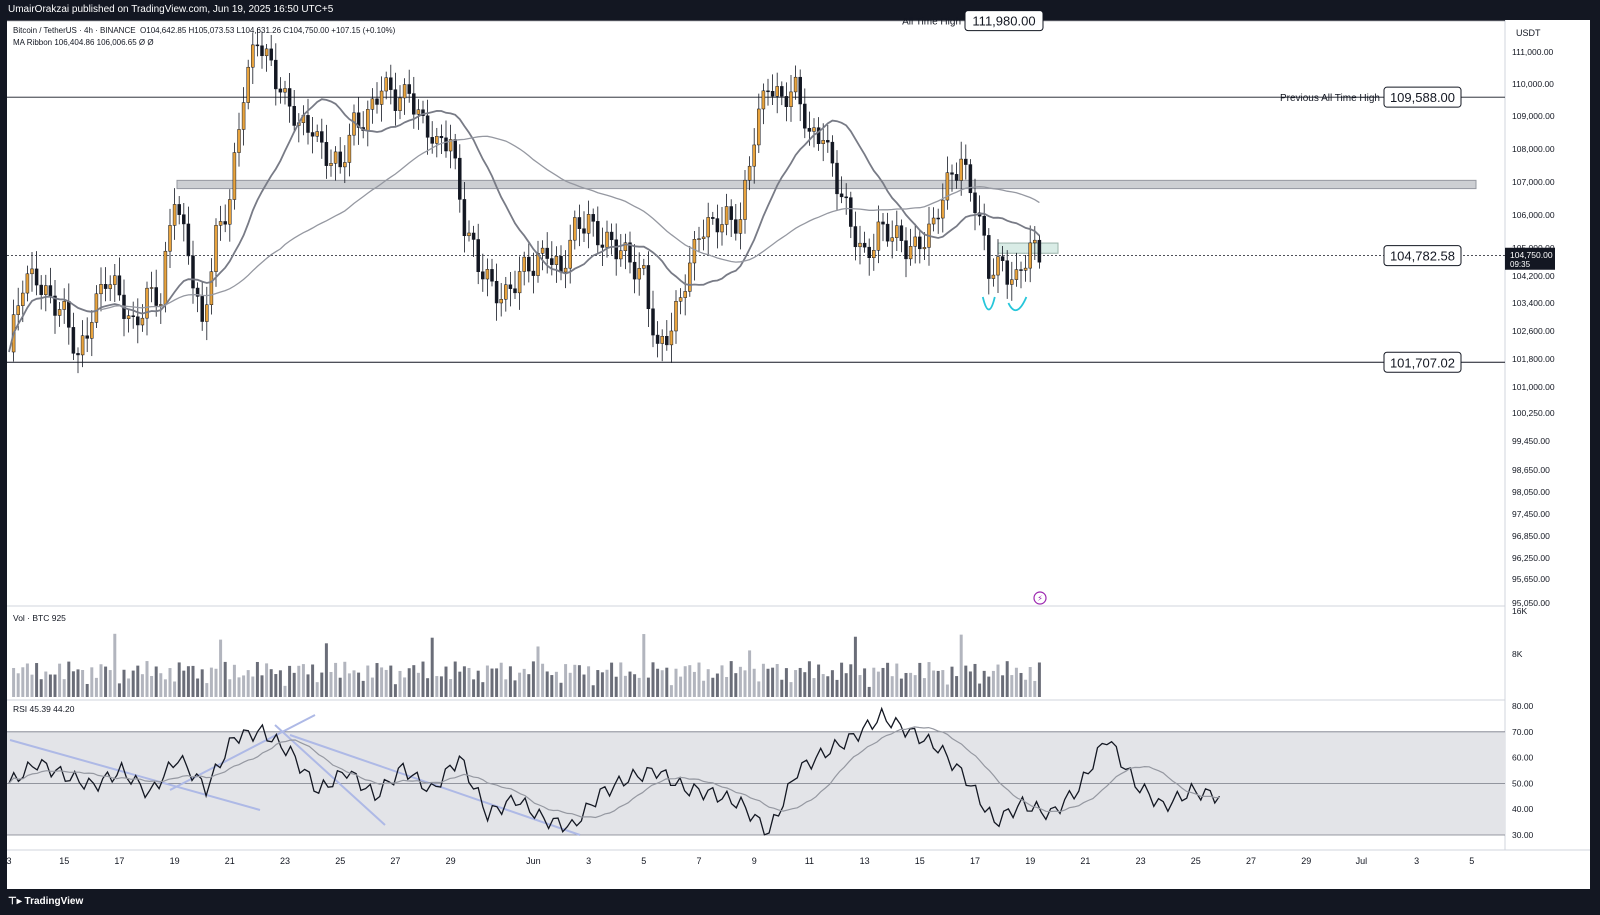 This screenshot has height=915, width=1600. Describe the element at coordinates (1523, 783) in the screenshot. I see `rsi-tick-label: 50.00` at that location.